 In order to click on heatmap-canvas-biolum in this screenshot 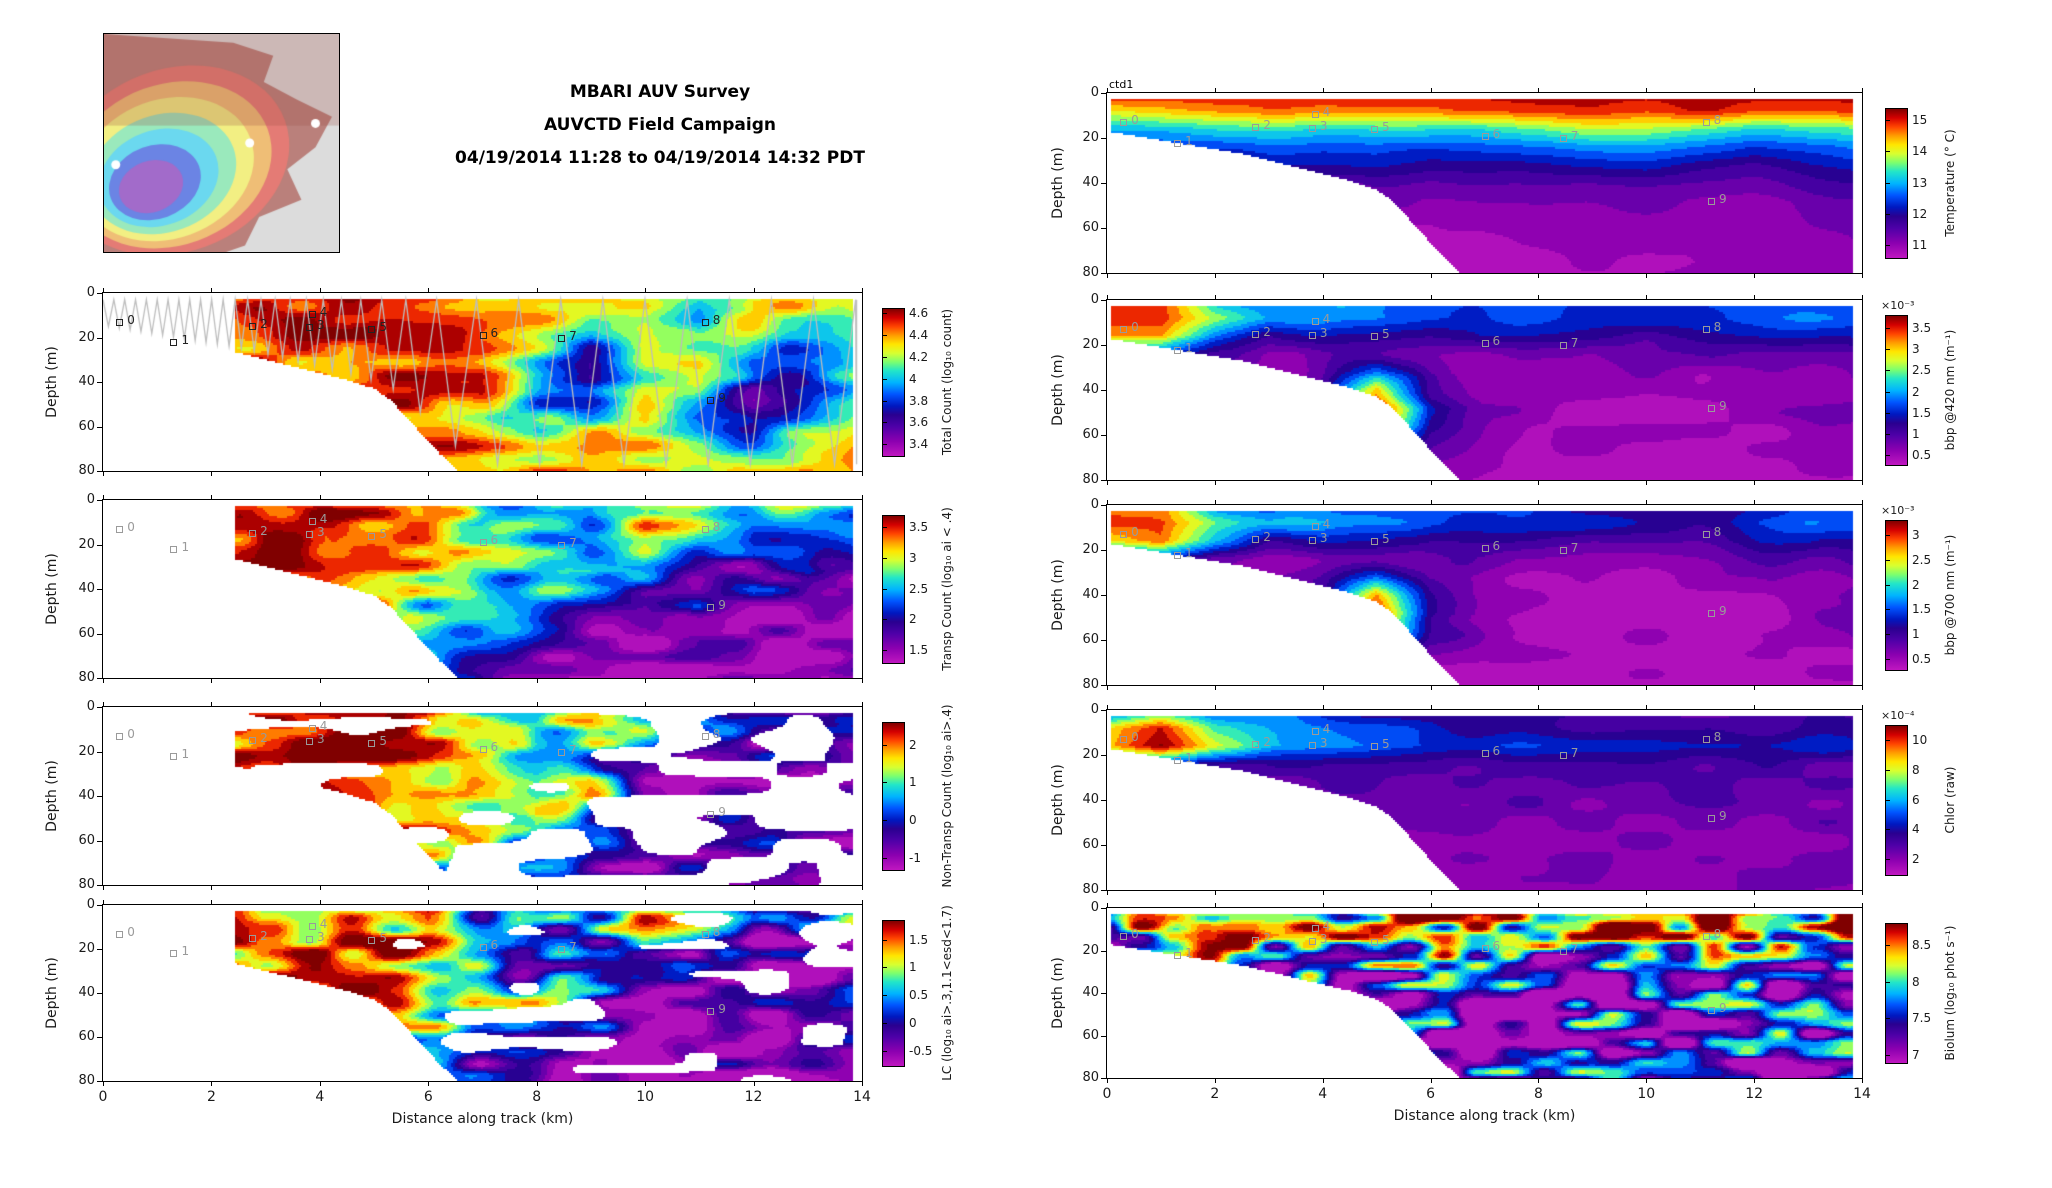, I will do `click(1484, 993)`.